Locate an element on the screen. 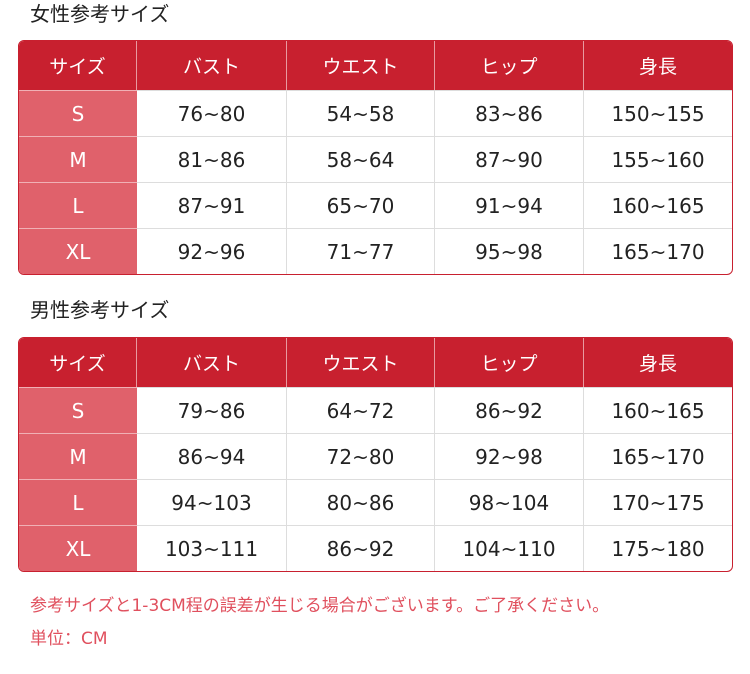 This screenshot has height=674, width=750. measurement-cell: 58~64 is located at coordinates (361, 159).